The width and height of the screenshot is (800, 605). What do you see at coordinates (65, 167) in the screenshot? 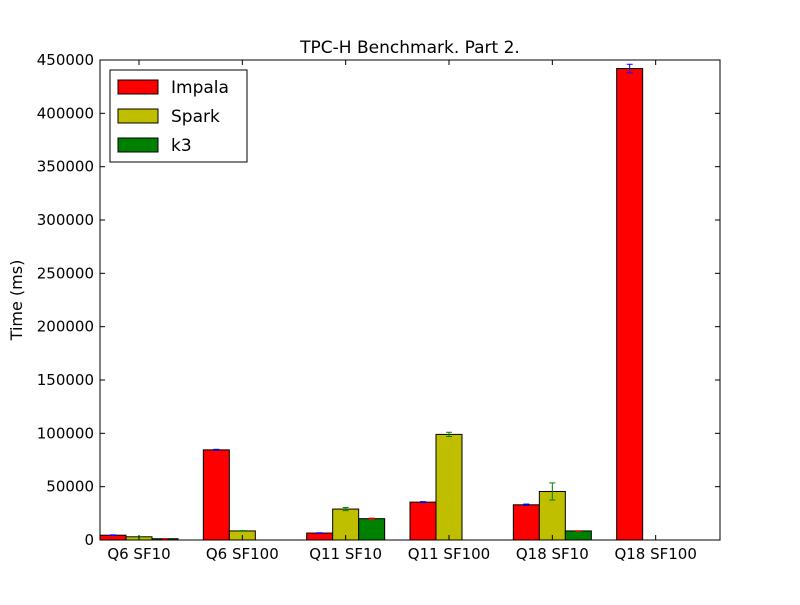
I see `y-tick-label: 350000` at bounding box center [65, 167].